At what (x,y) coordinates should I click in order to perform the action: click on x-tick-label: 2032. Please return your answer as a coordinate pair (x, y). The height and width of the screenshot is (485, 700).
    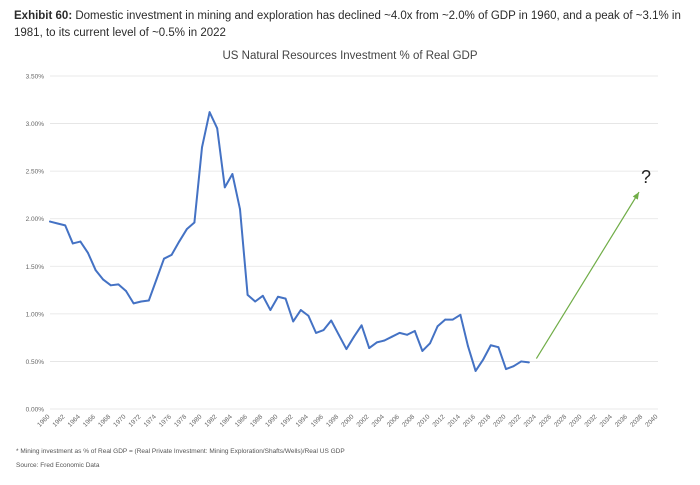
    Looking at the image, I should click on (590, 420).